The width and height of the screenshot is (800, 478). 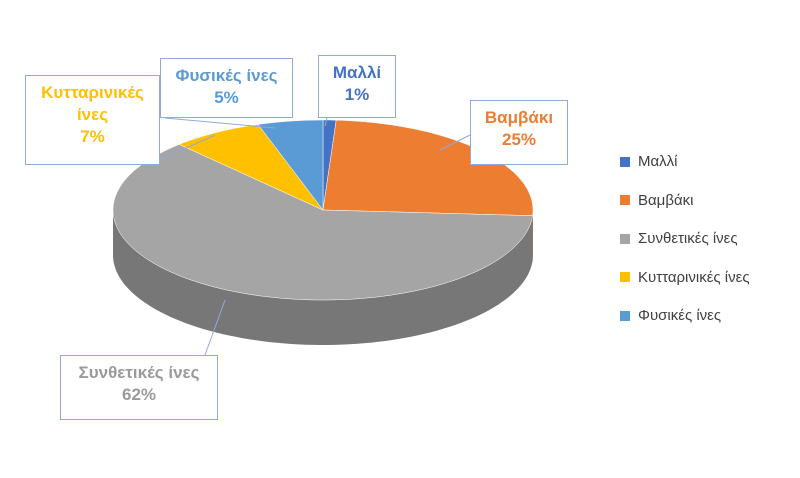 I want to click on legend-item: Συνθετικές ίνες, so click(x=679, y=238).